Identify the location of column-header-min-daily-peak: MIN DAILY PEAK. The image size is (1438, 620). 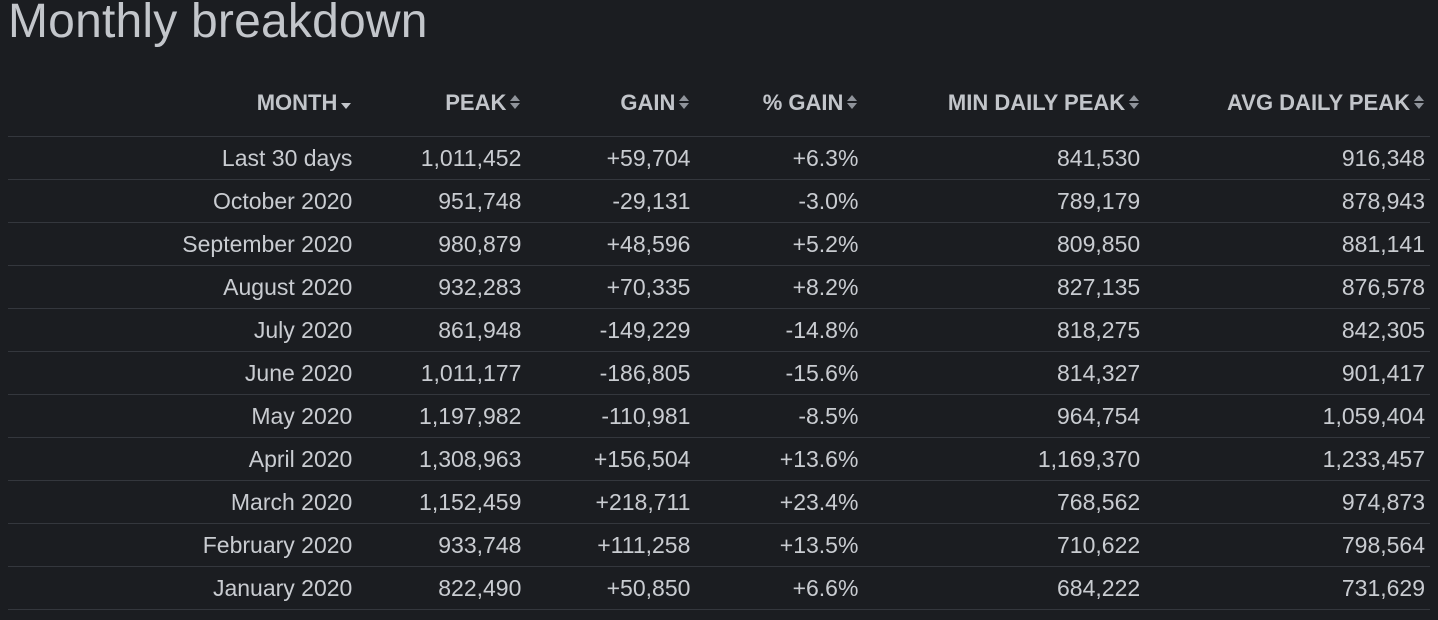
(1004, 104).